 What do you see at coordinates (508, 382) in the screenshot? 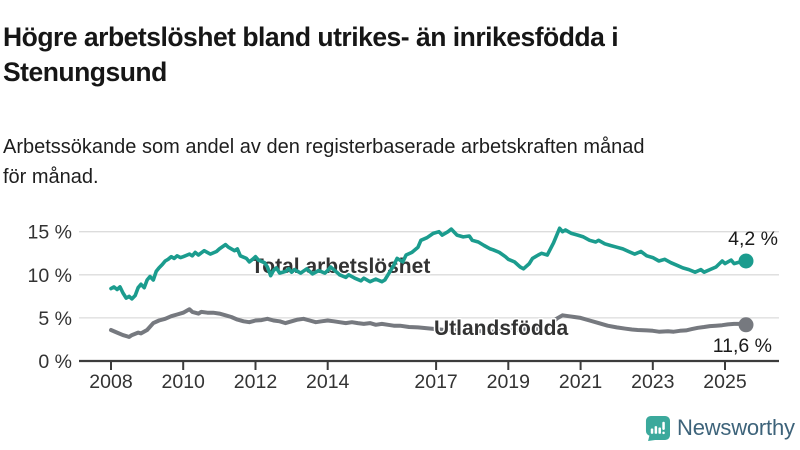
I see `x-tick-label: 2019` at bounding box center [508, 382].